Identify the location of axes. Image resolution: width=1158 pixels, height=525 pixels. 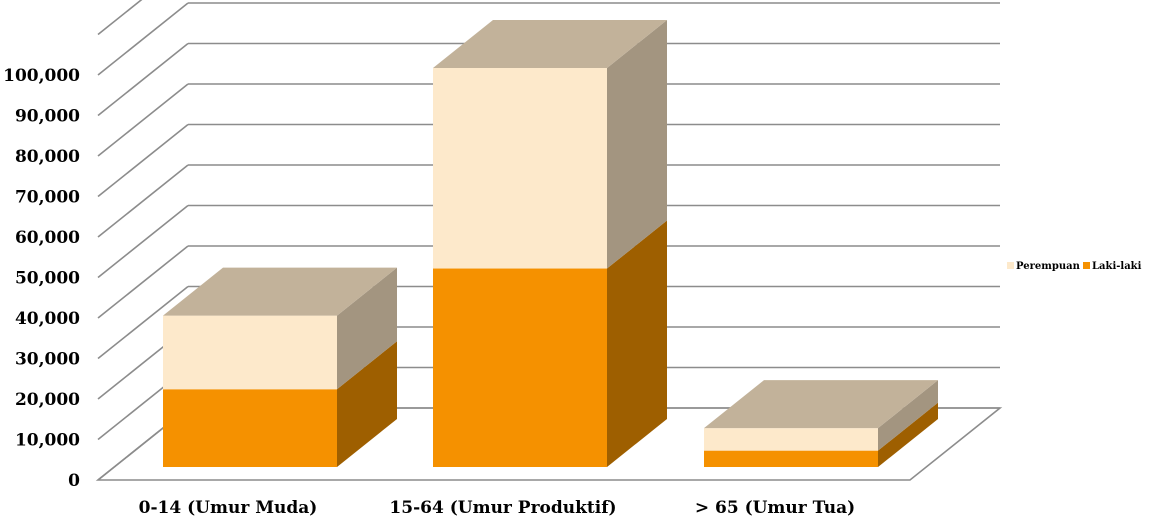
(549, 444).